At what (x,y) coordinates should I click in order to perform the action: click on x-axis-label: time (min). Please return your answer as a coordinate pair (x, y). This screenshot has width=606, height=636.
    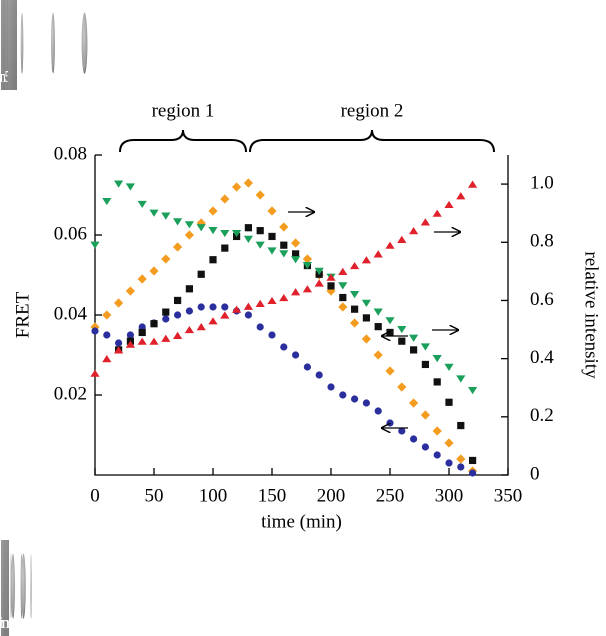
    Looking at the image, I should click on (301, 521).